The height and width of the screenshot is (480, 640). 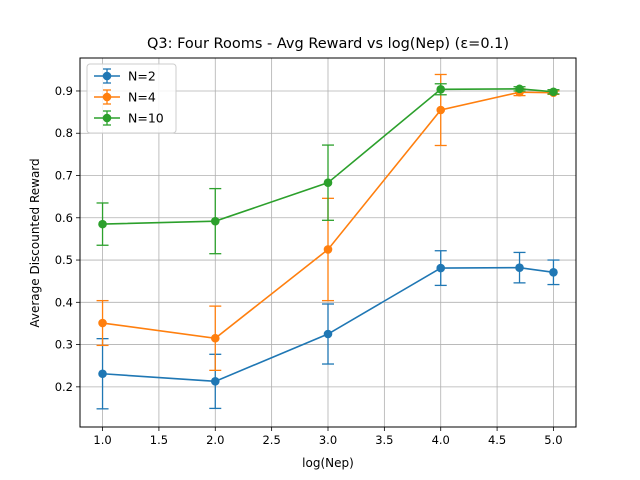 I want to click on y-axis-label: Average Discounted Reward, so click(x=35, y=242).